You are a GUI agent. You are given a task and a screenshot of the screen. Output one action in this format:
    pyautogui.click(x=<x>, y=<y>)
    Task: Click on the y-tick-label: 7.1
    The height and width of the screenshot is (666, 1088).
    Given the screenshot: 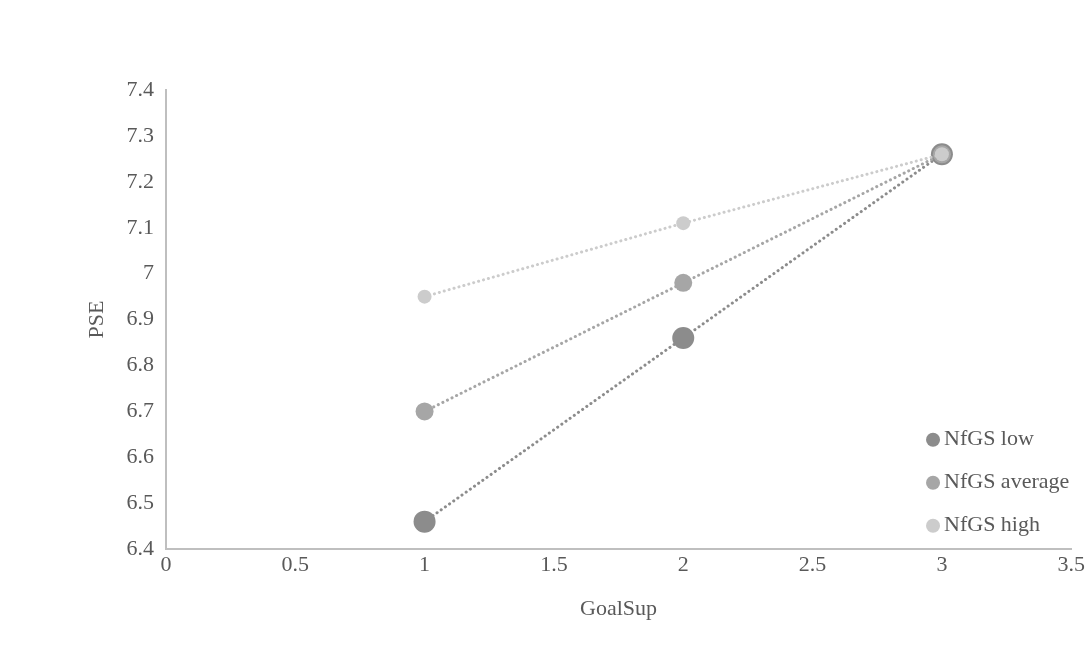 What is the action you would take?
    pyautogui.click(x=140, y=226)
    